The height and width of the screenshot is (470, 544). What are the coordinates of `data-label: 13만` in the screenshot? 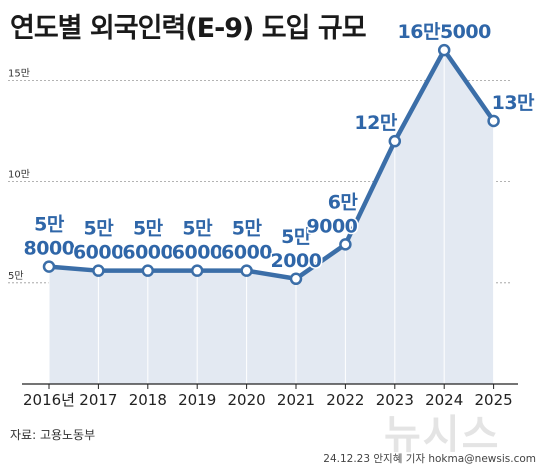 It's located at (513, 103).